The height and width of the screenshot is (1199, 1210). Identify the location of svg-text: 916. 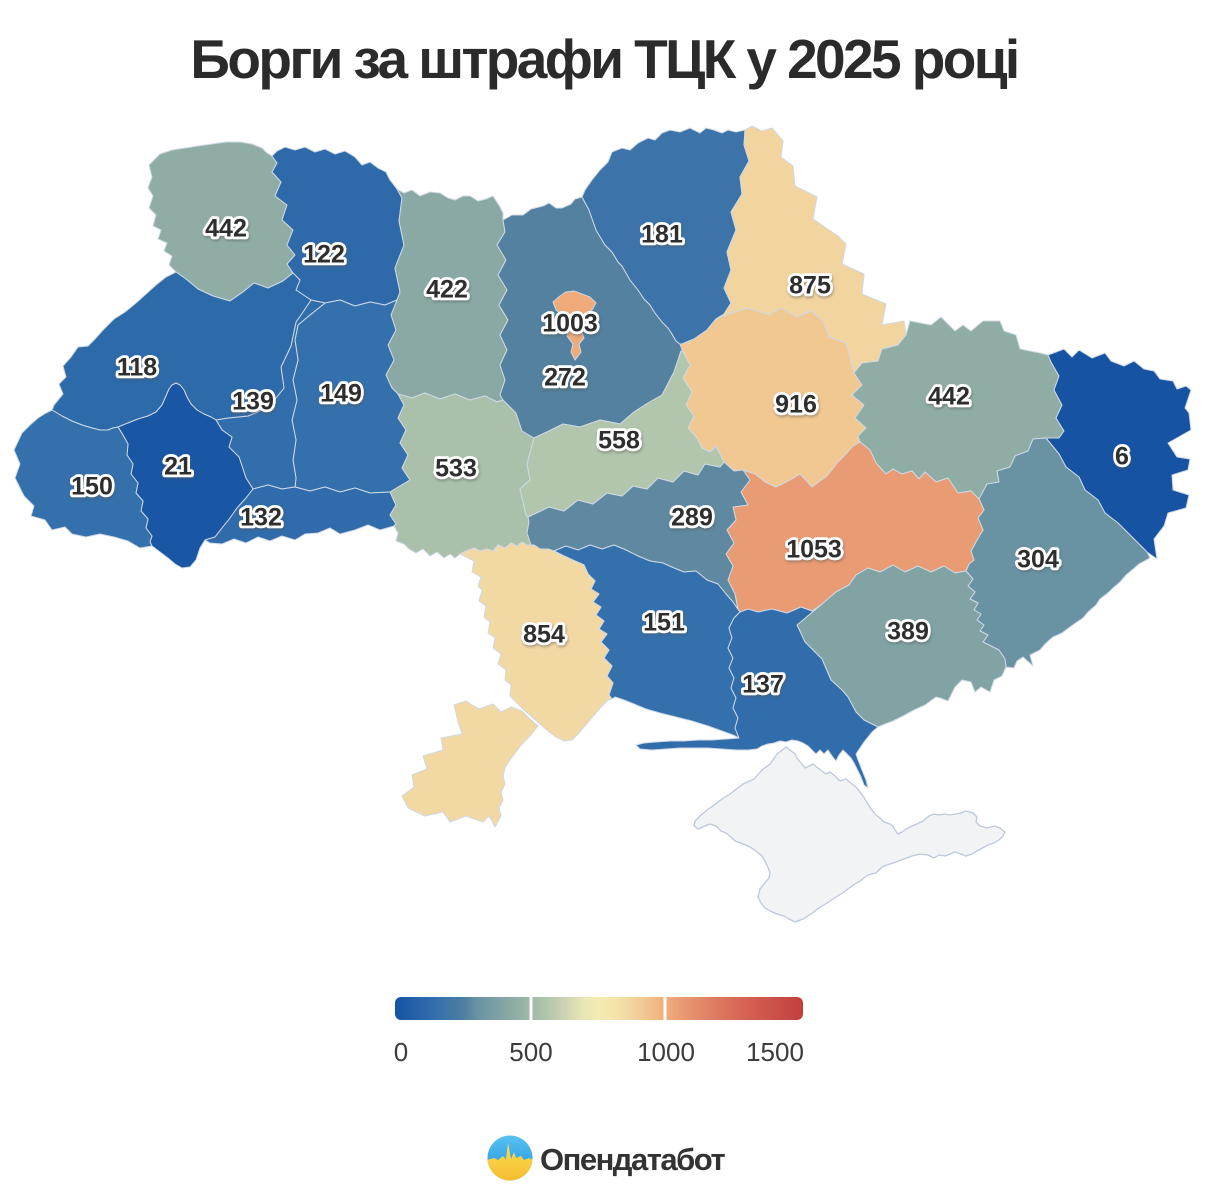
(796, 405).